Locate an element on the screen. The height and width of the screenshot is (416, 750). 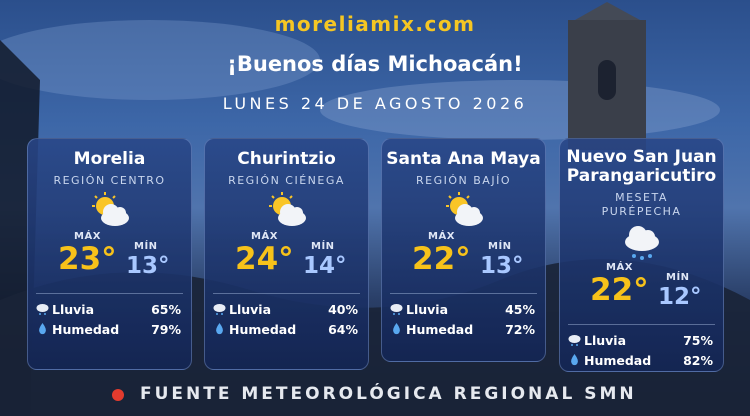
greeting: ¡Buenos días Michoacán! is located at coordinates (375, 64).